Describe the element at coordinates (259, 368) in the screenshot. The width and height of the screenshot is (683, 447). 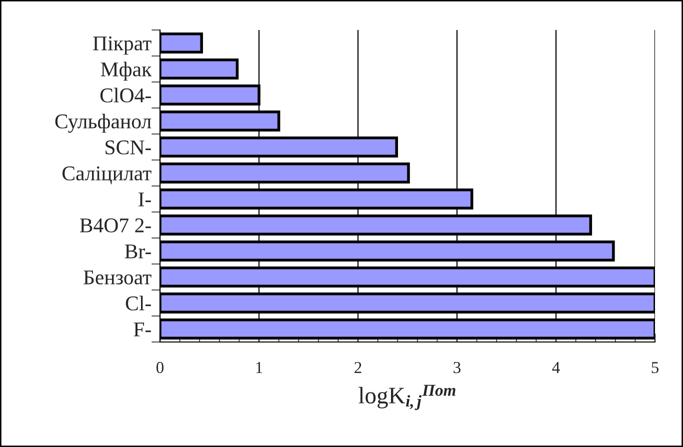
I see `x-tick-label: 1` at that location.